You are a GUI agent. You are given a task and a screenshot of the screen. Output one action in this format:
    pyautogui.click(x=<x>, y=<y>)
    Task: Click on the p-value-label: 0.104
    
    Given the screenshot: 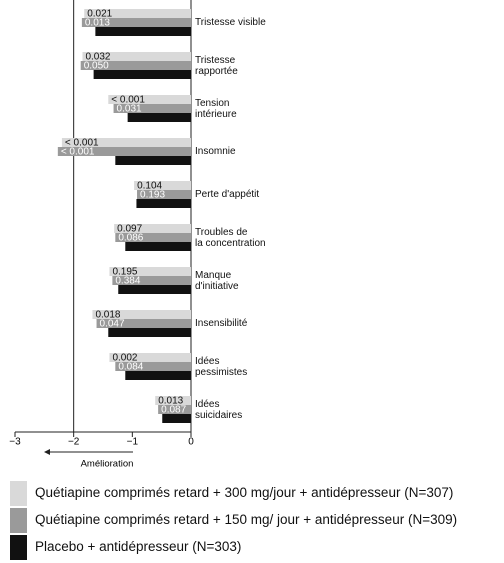 What is the action you would take?
    pyautogui.click(x=149, y=186)
    